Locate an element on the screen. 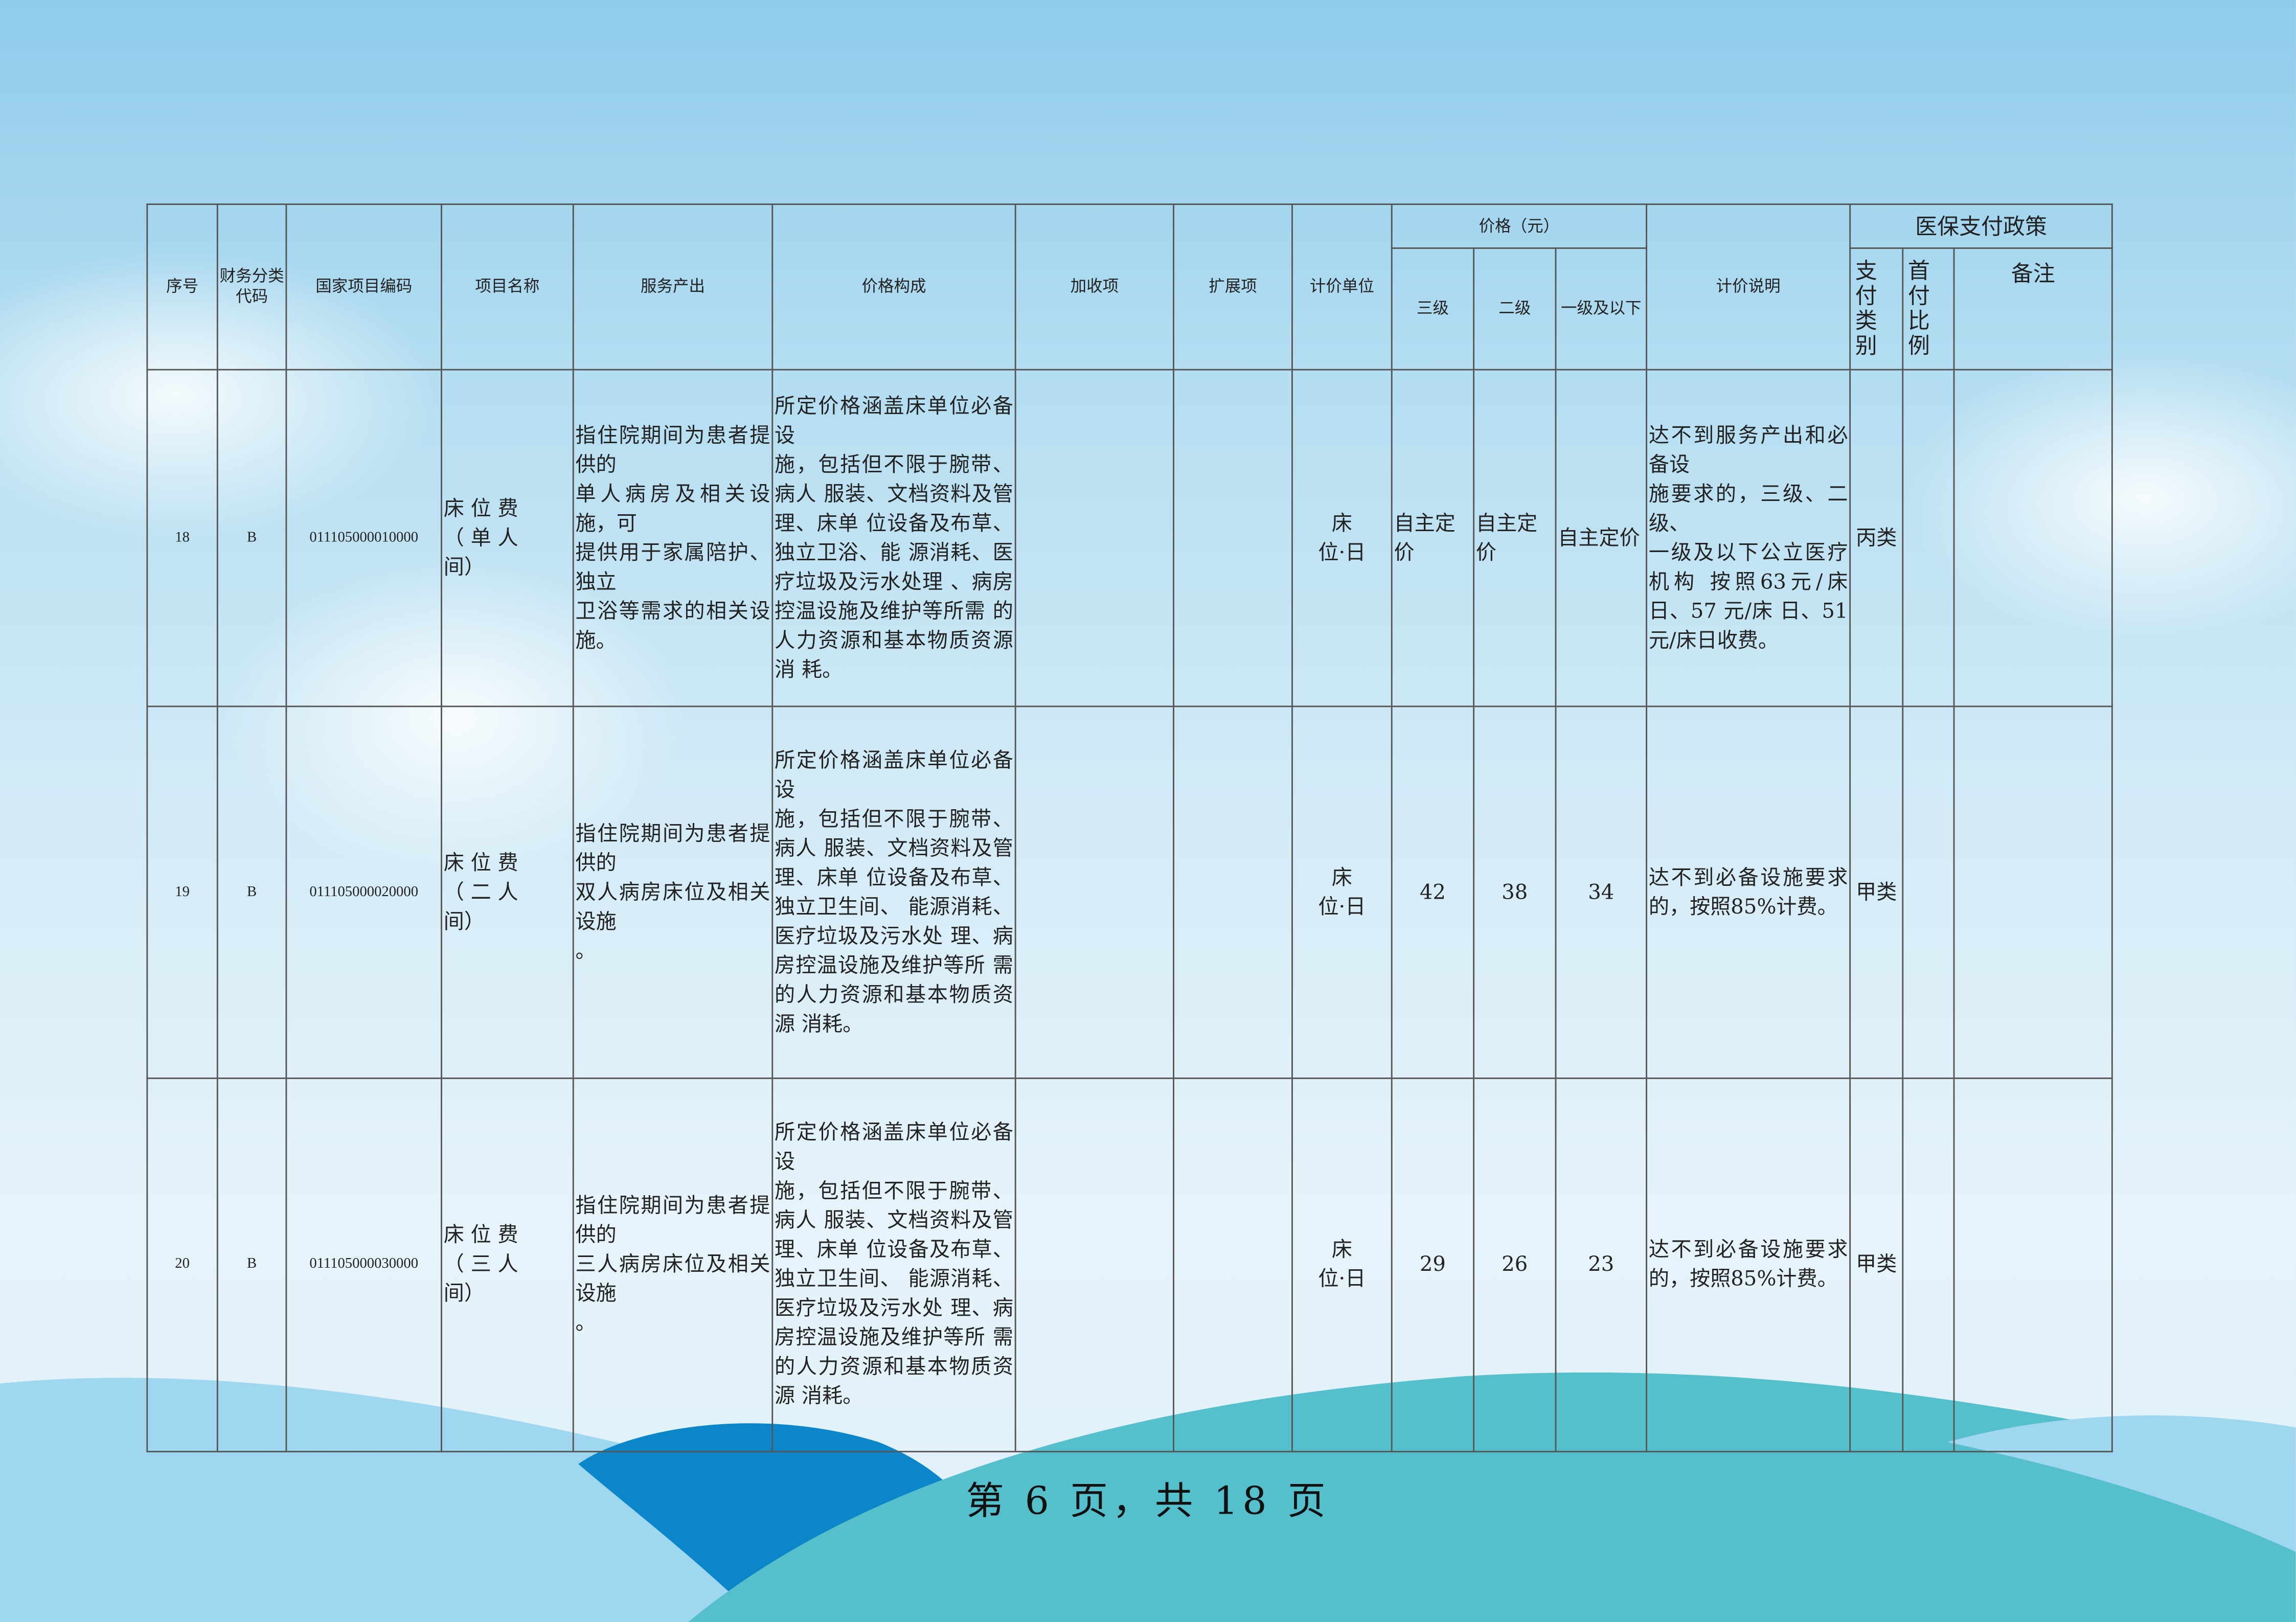 The image size is (2296, 1622). cell-item-name: 床 位 费 （ 二 人 间） is located at coordinates (507, 892).